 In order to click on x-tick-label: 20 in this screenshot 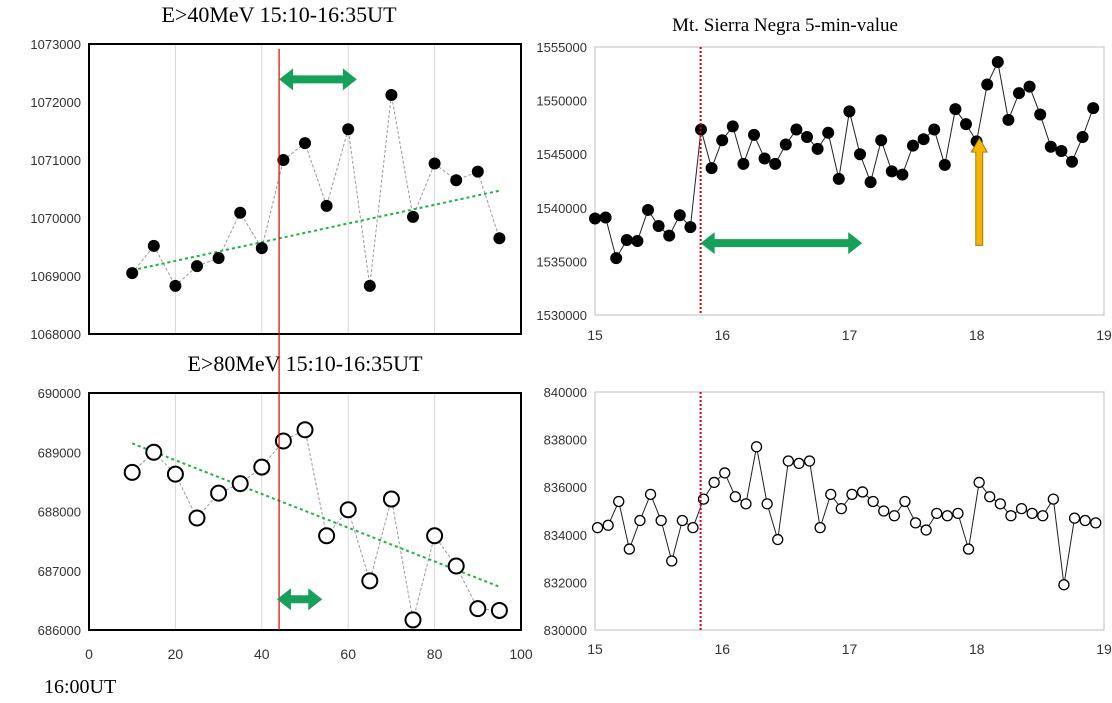, I will do `click(176, 654)`.